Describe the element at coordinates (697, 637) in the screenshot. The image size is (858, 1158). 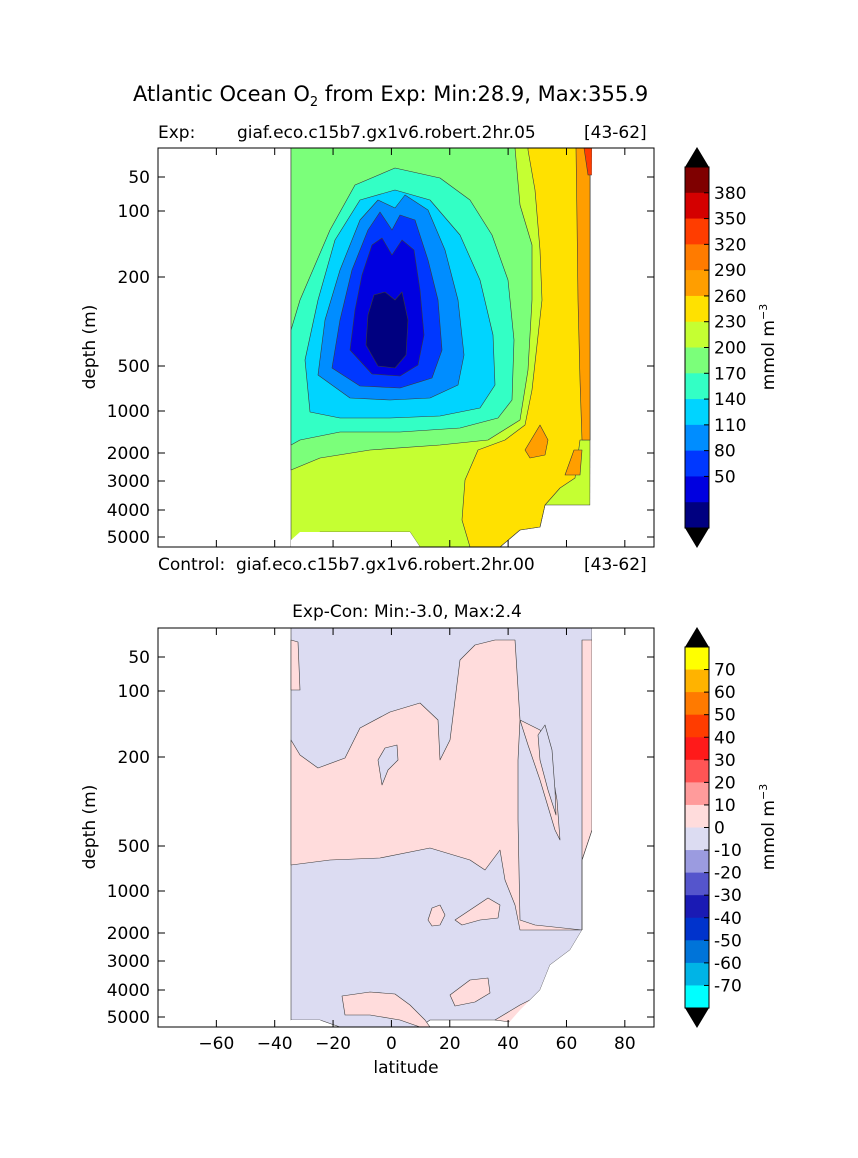
I see `bottom-colorbar-extend-max` at that location.